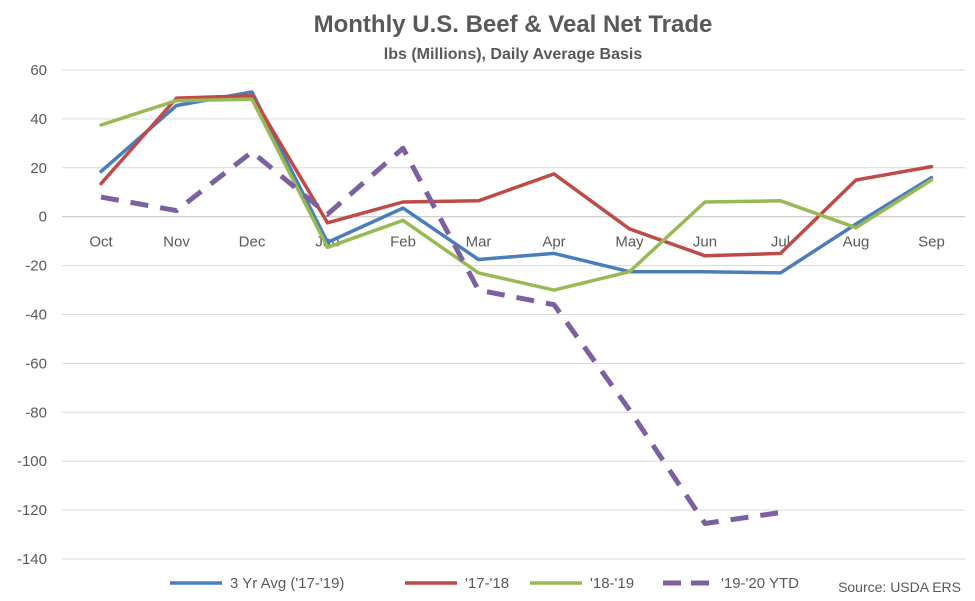 The width and height of the screenshot is (975, 601). I want to click on y-tick-label: 20, so click(38, 168).